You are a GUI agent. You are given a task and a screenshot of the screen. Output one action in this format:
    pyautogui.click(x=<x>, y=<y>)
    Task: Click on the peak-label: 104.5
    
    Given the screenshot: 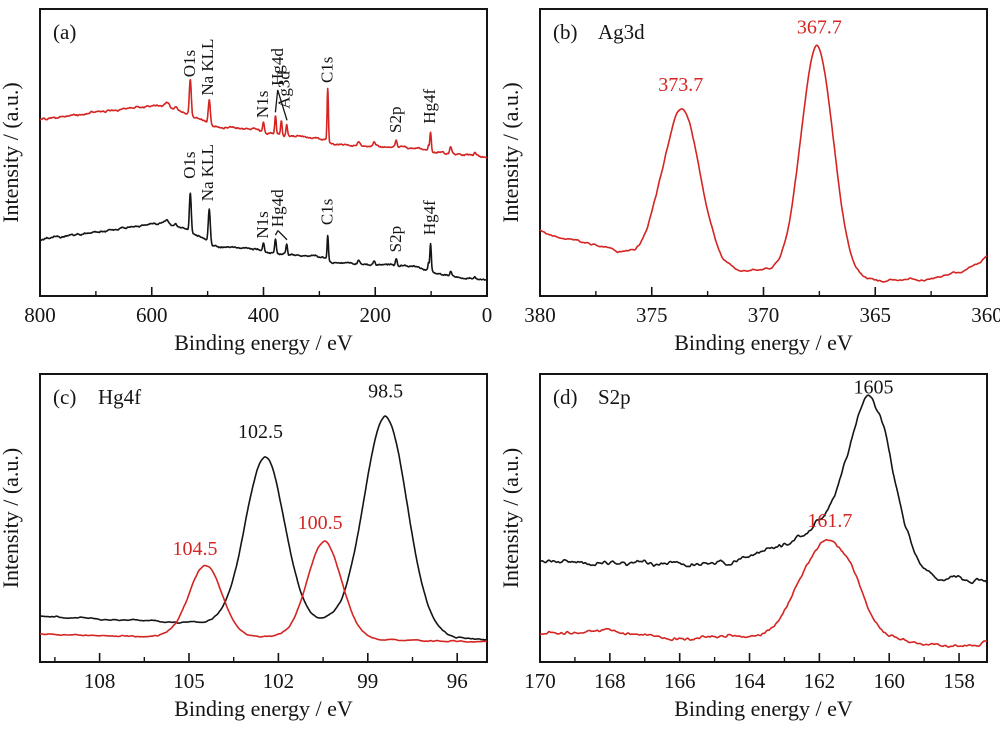 What is the action you would take?
    pyautogui.click(x=194, y=549)
    